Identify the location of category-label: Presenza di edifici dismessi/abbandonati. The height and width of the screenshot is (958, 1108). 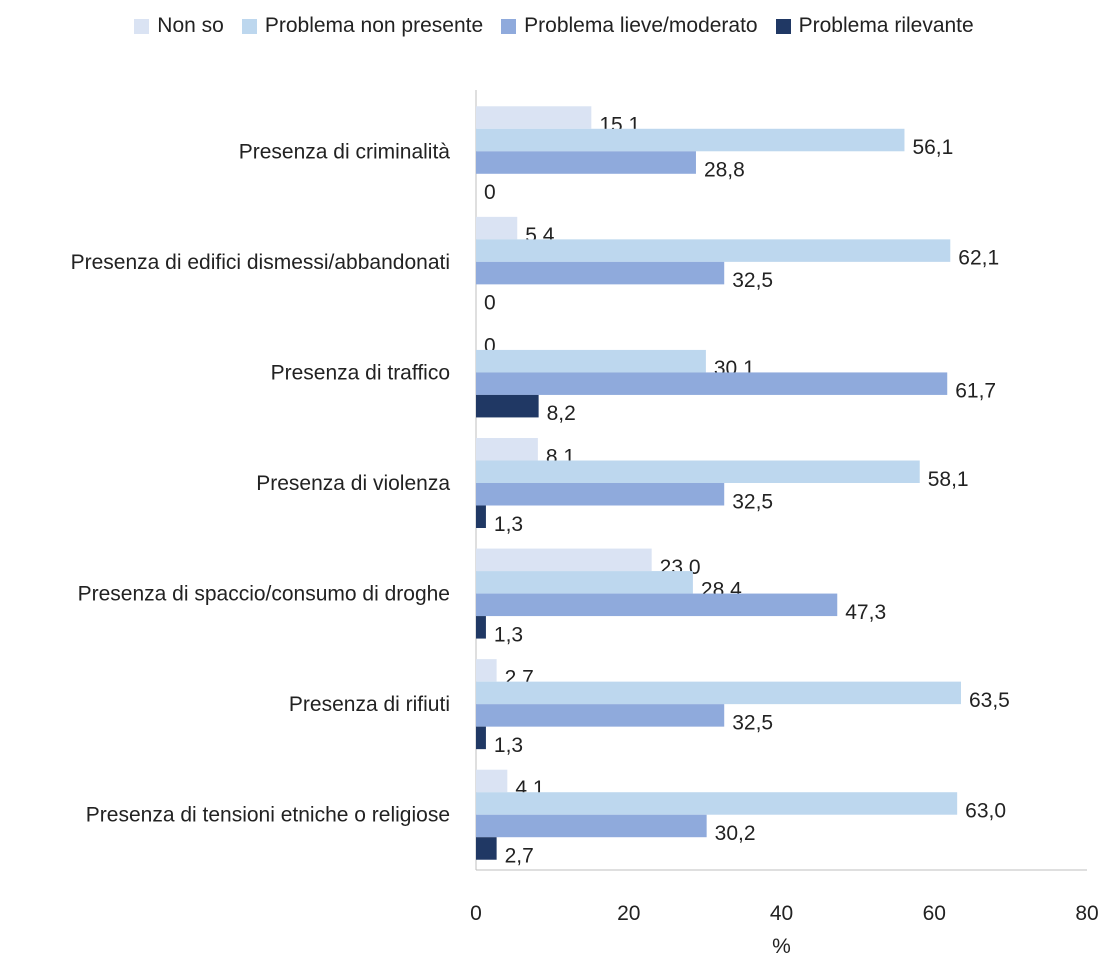
(260, 262).